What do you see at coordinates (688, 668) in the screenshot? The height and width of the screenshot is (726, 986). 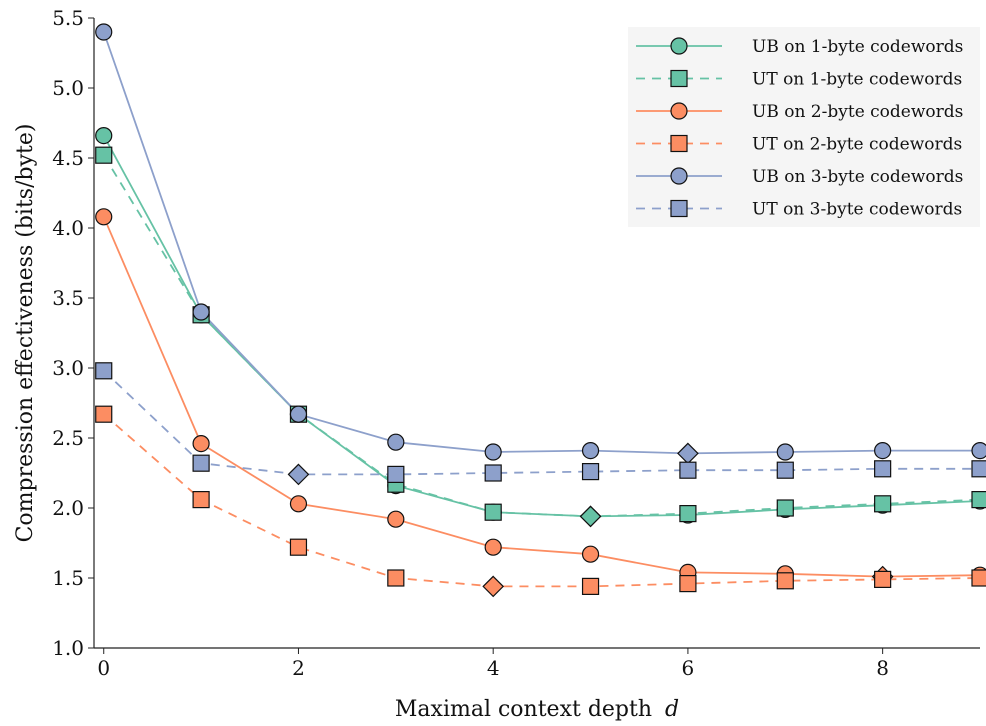 I see `x-tick-label: 6` at bounding box center [688, 668].